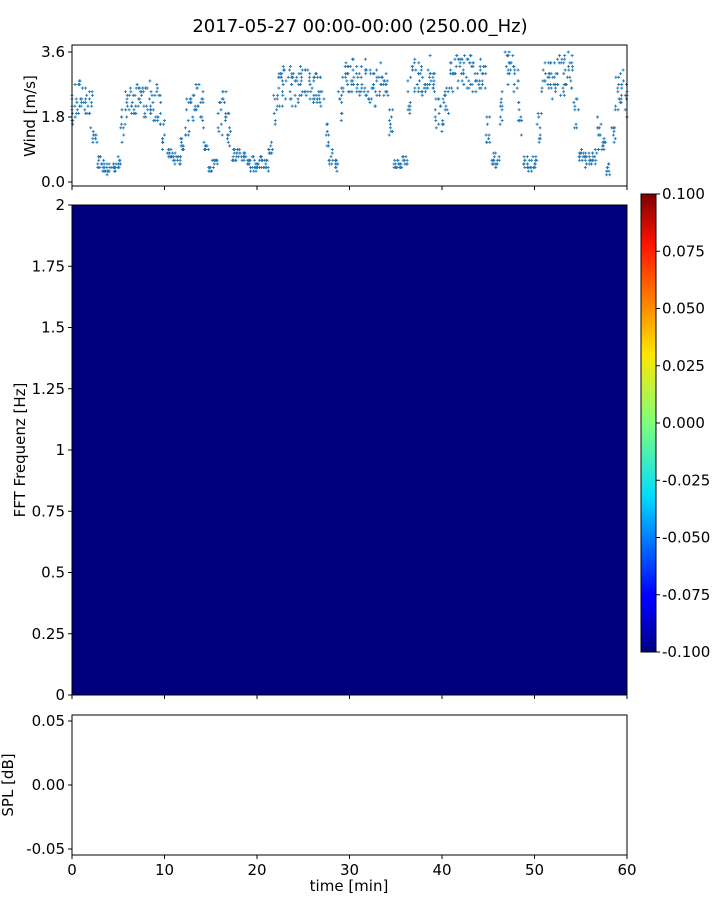  I want to click on y-tick-label: 0.00, so click(48, 785).